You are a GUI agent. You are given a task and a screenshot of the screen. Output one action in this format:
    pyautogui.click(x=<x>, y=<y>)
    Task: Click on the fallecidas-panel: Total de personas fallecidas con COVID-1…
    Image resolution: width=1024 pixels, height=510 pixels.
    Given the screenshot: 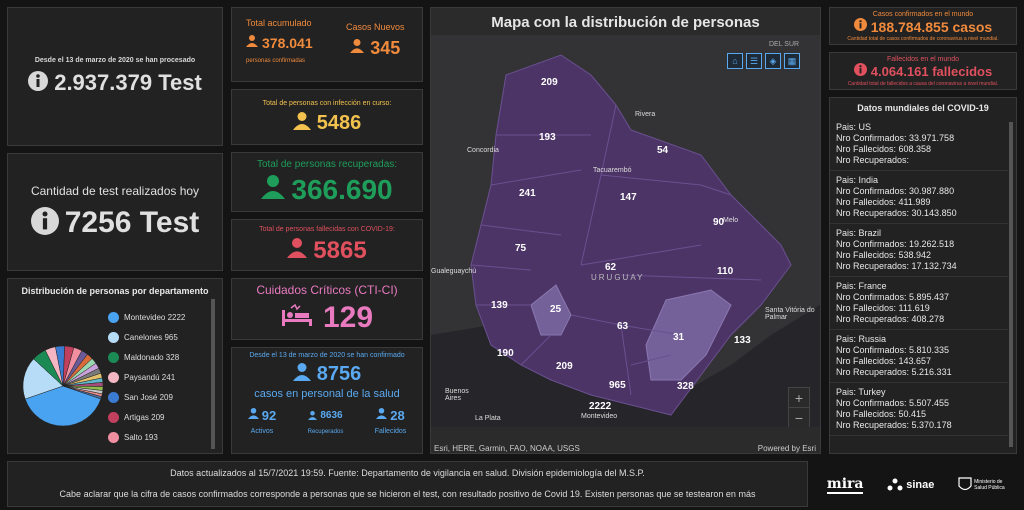 What is the action you would take?
    pyautogui.click(x=327, y=245)
    